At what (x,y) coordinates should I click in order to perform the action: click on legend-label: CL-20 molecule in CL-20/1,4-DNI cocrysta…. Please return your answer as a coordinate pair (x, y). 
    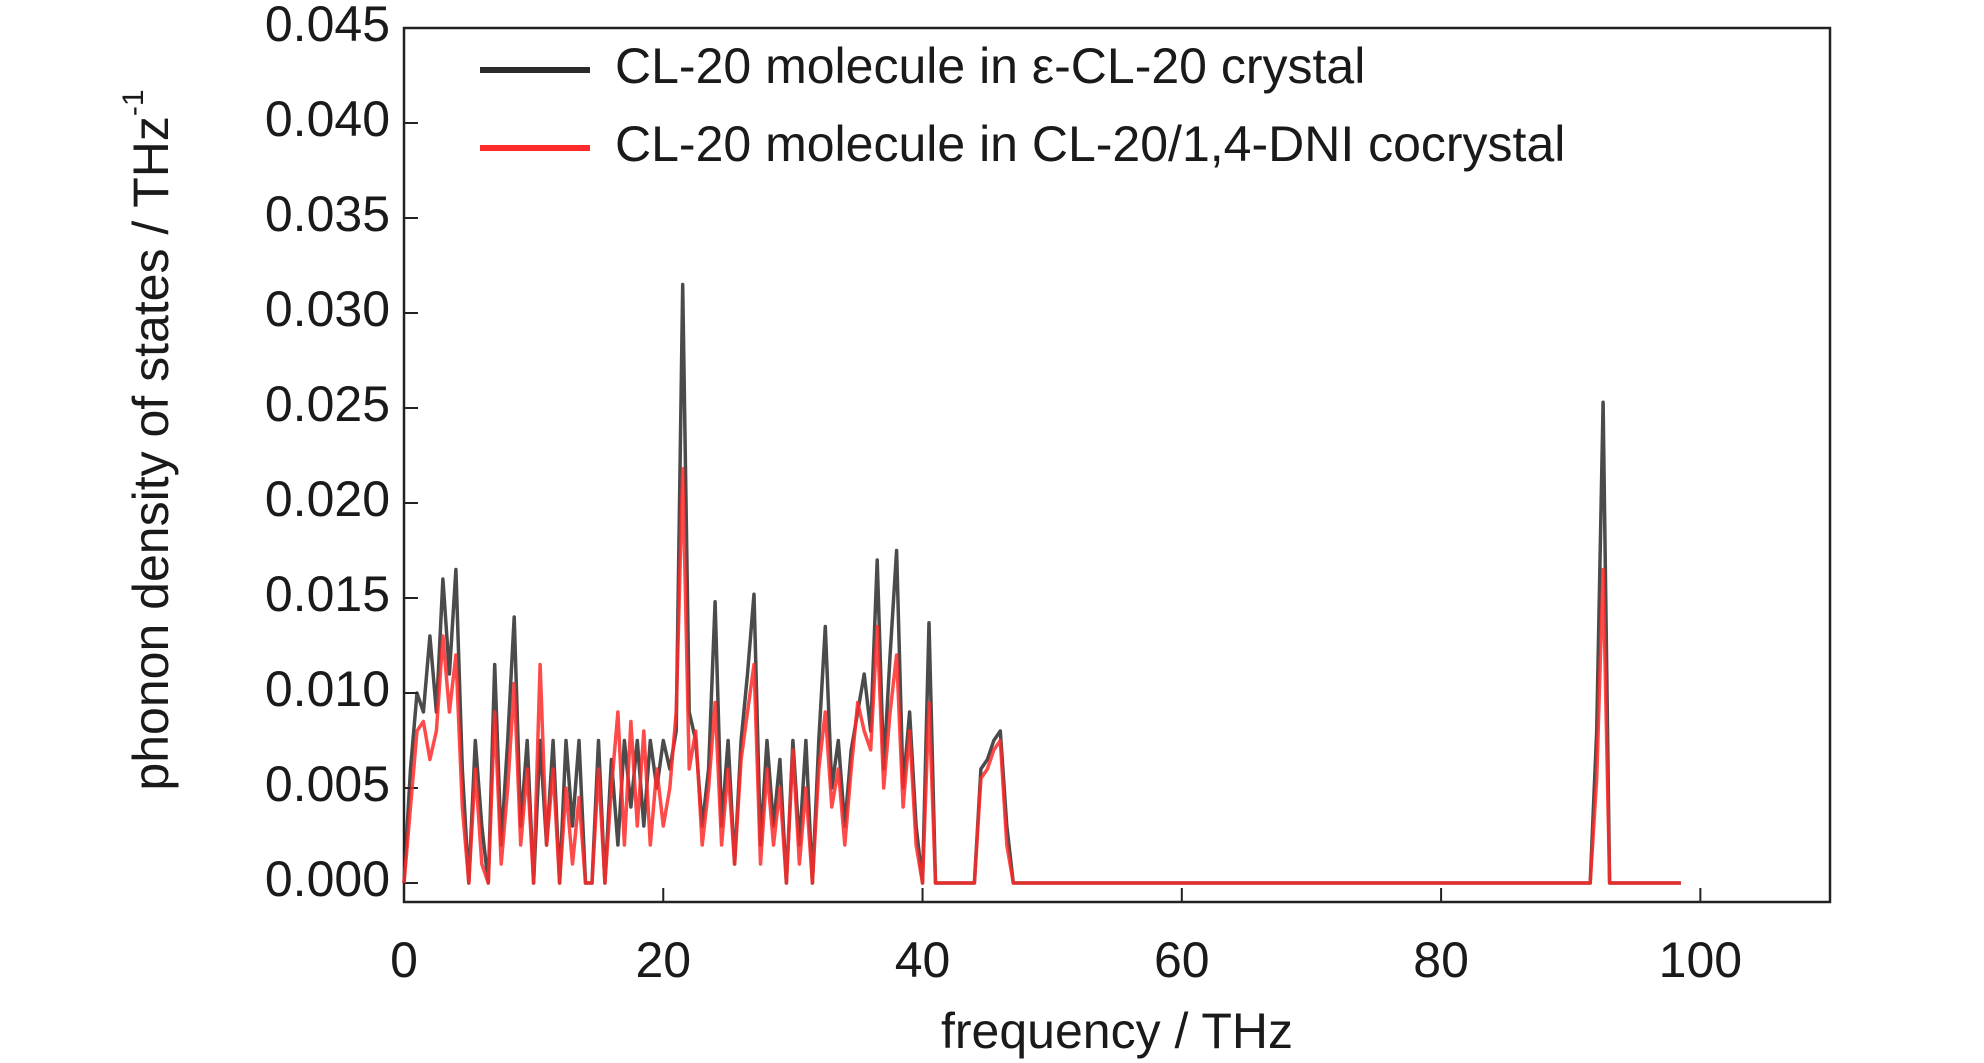
    Looking at the image, I should click on (1090, 144).